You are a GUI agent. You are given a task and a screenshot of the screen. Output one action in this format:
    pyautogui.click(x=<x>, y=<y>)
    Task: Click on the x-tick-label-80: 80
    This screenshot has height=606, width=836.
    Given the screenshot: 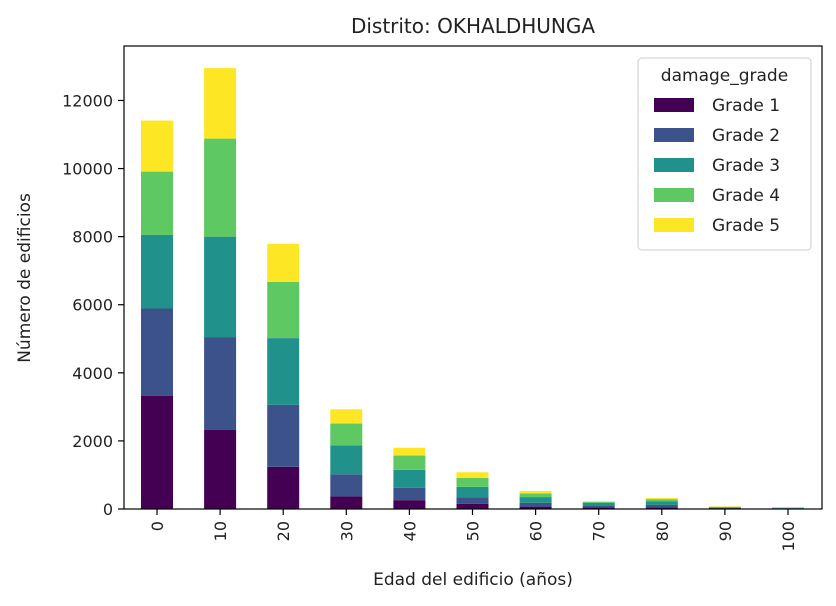 What is the action you would take?
    pyautogui.click(x=662, y=531)
    